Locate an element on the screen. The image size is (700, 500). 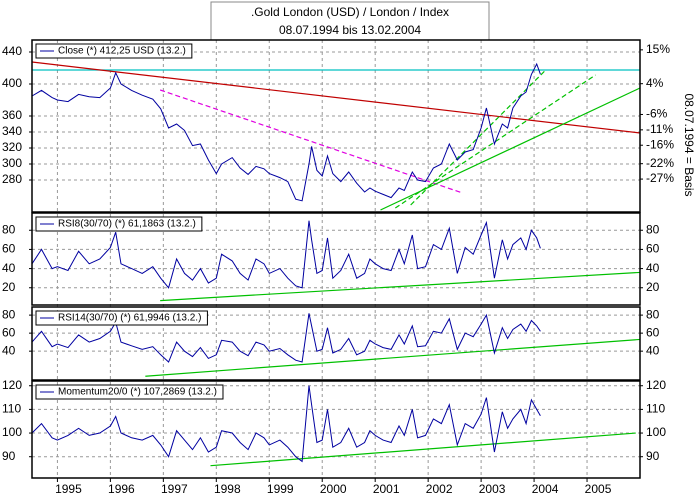
legend: RSI8(30/70) (*) 61,1863 (13.2.) is located at coordinates (119, 224).